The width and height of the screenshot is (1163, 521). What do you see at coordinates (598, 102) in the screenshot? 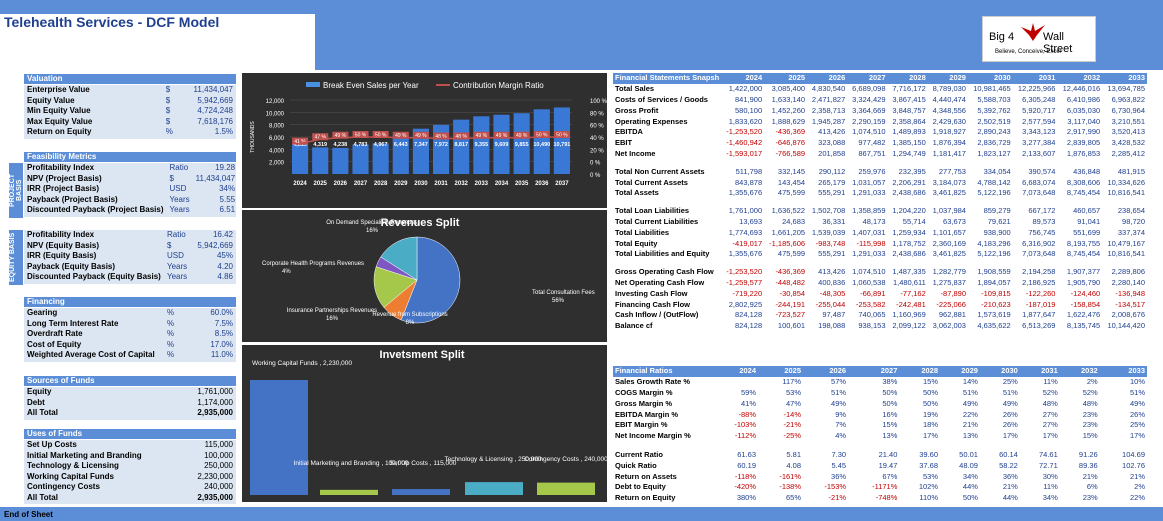
I see `y2-tick-label: 100 %` at bounding box center [598, 102].